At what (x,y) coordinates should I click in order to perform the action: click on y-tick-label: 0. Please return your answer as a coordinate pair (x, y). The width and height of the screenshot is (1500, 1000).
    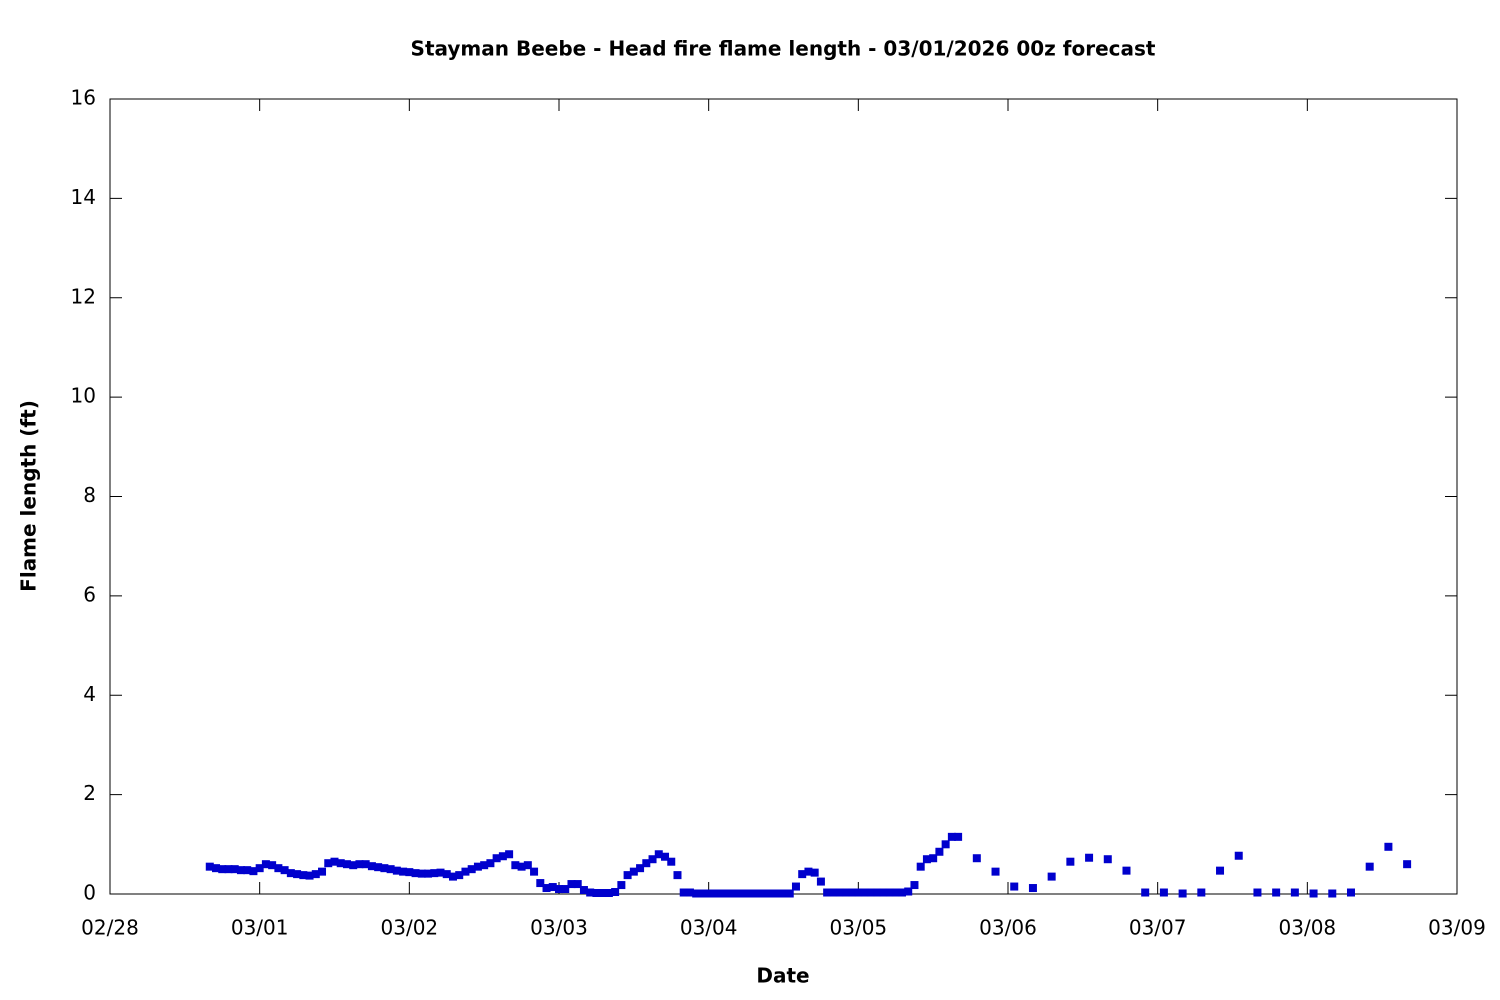
    Looking at the image, I should click on (89, 893).